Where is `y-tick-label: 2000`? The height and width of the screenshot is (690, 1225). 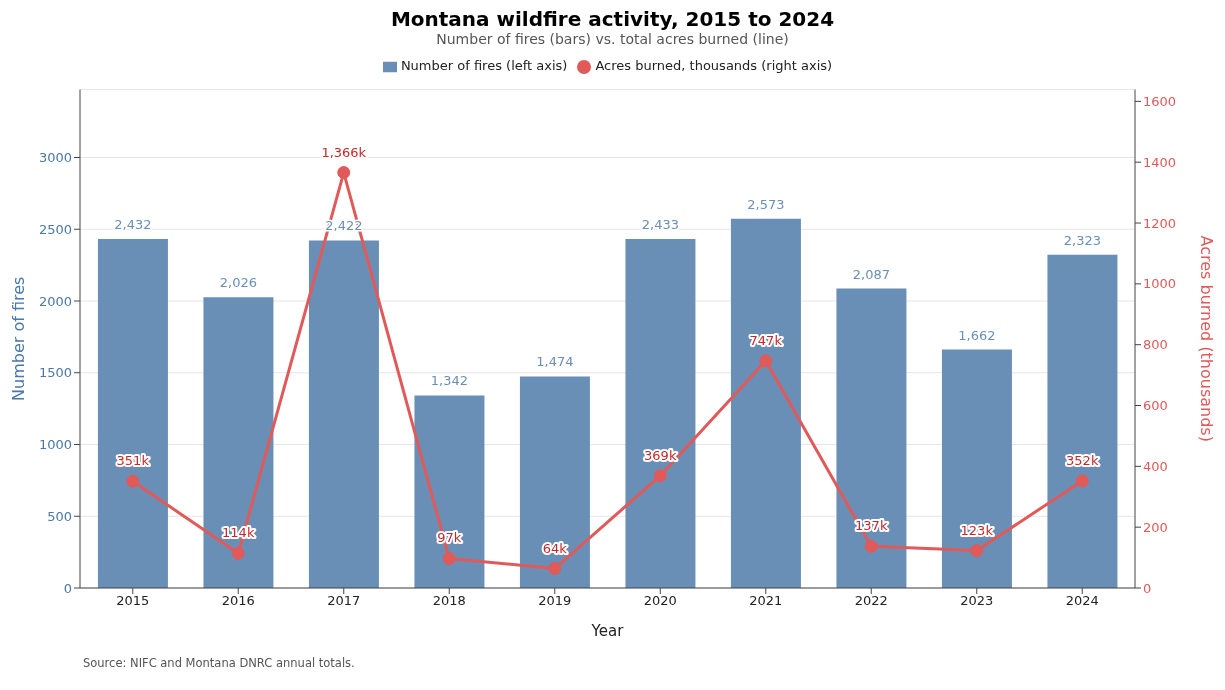
y-tick-label: 2000 is located at coordinates (55, 301).